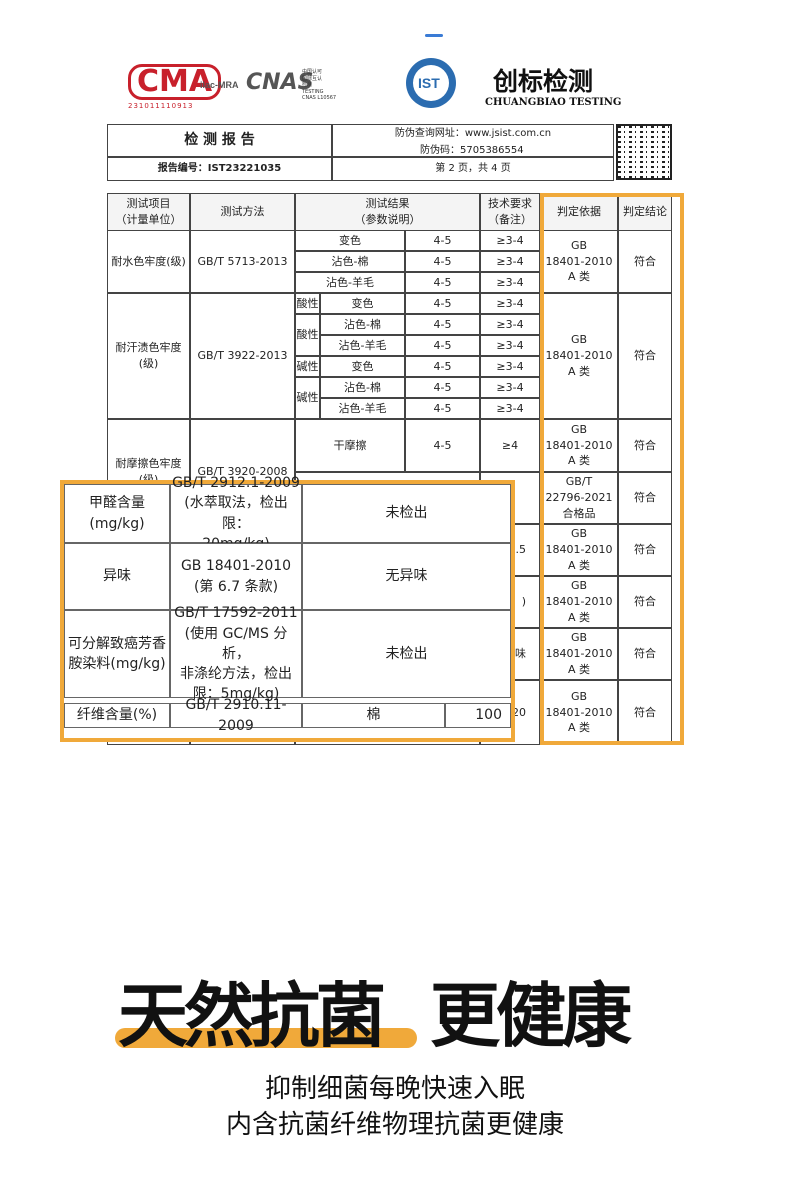  Describe the element at coordinates (387, 212) in the screenshot. I see `table-cell: 测试结果 （参数说明）` at that location.